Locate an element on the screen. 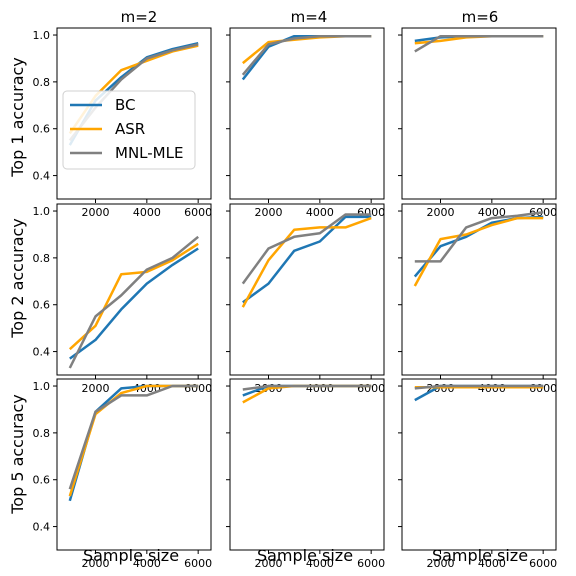 Image resolution: width=576 pixels, height=576 pixels. legend-label-mnl-mle: MNL-MLE is located at coordinates (149, 153).